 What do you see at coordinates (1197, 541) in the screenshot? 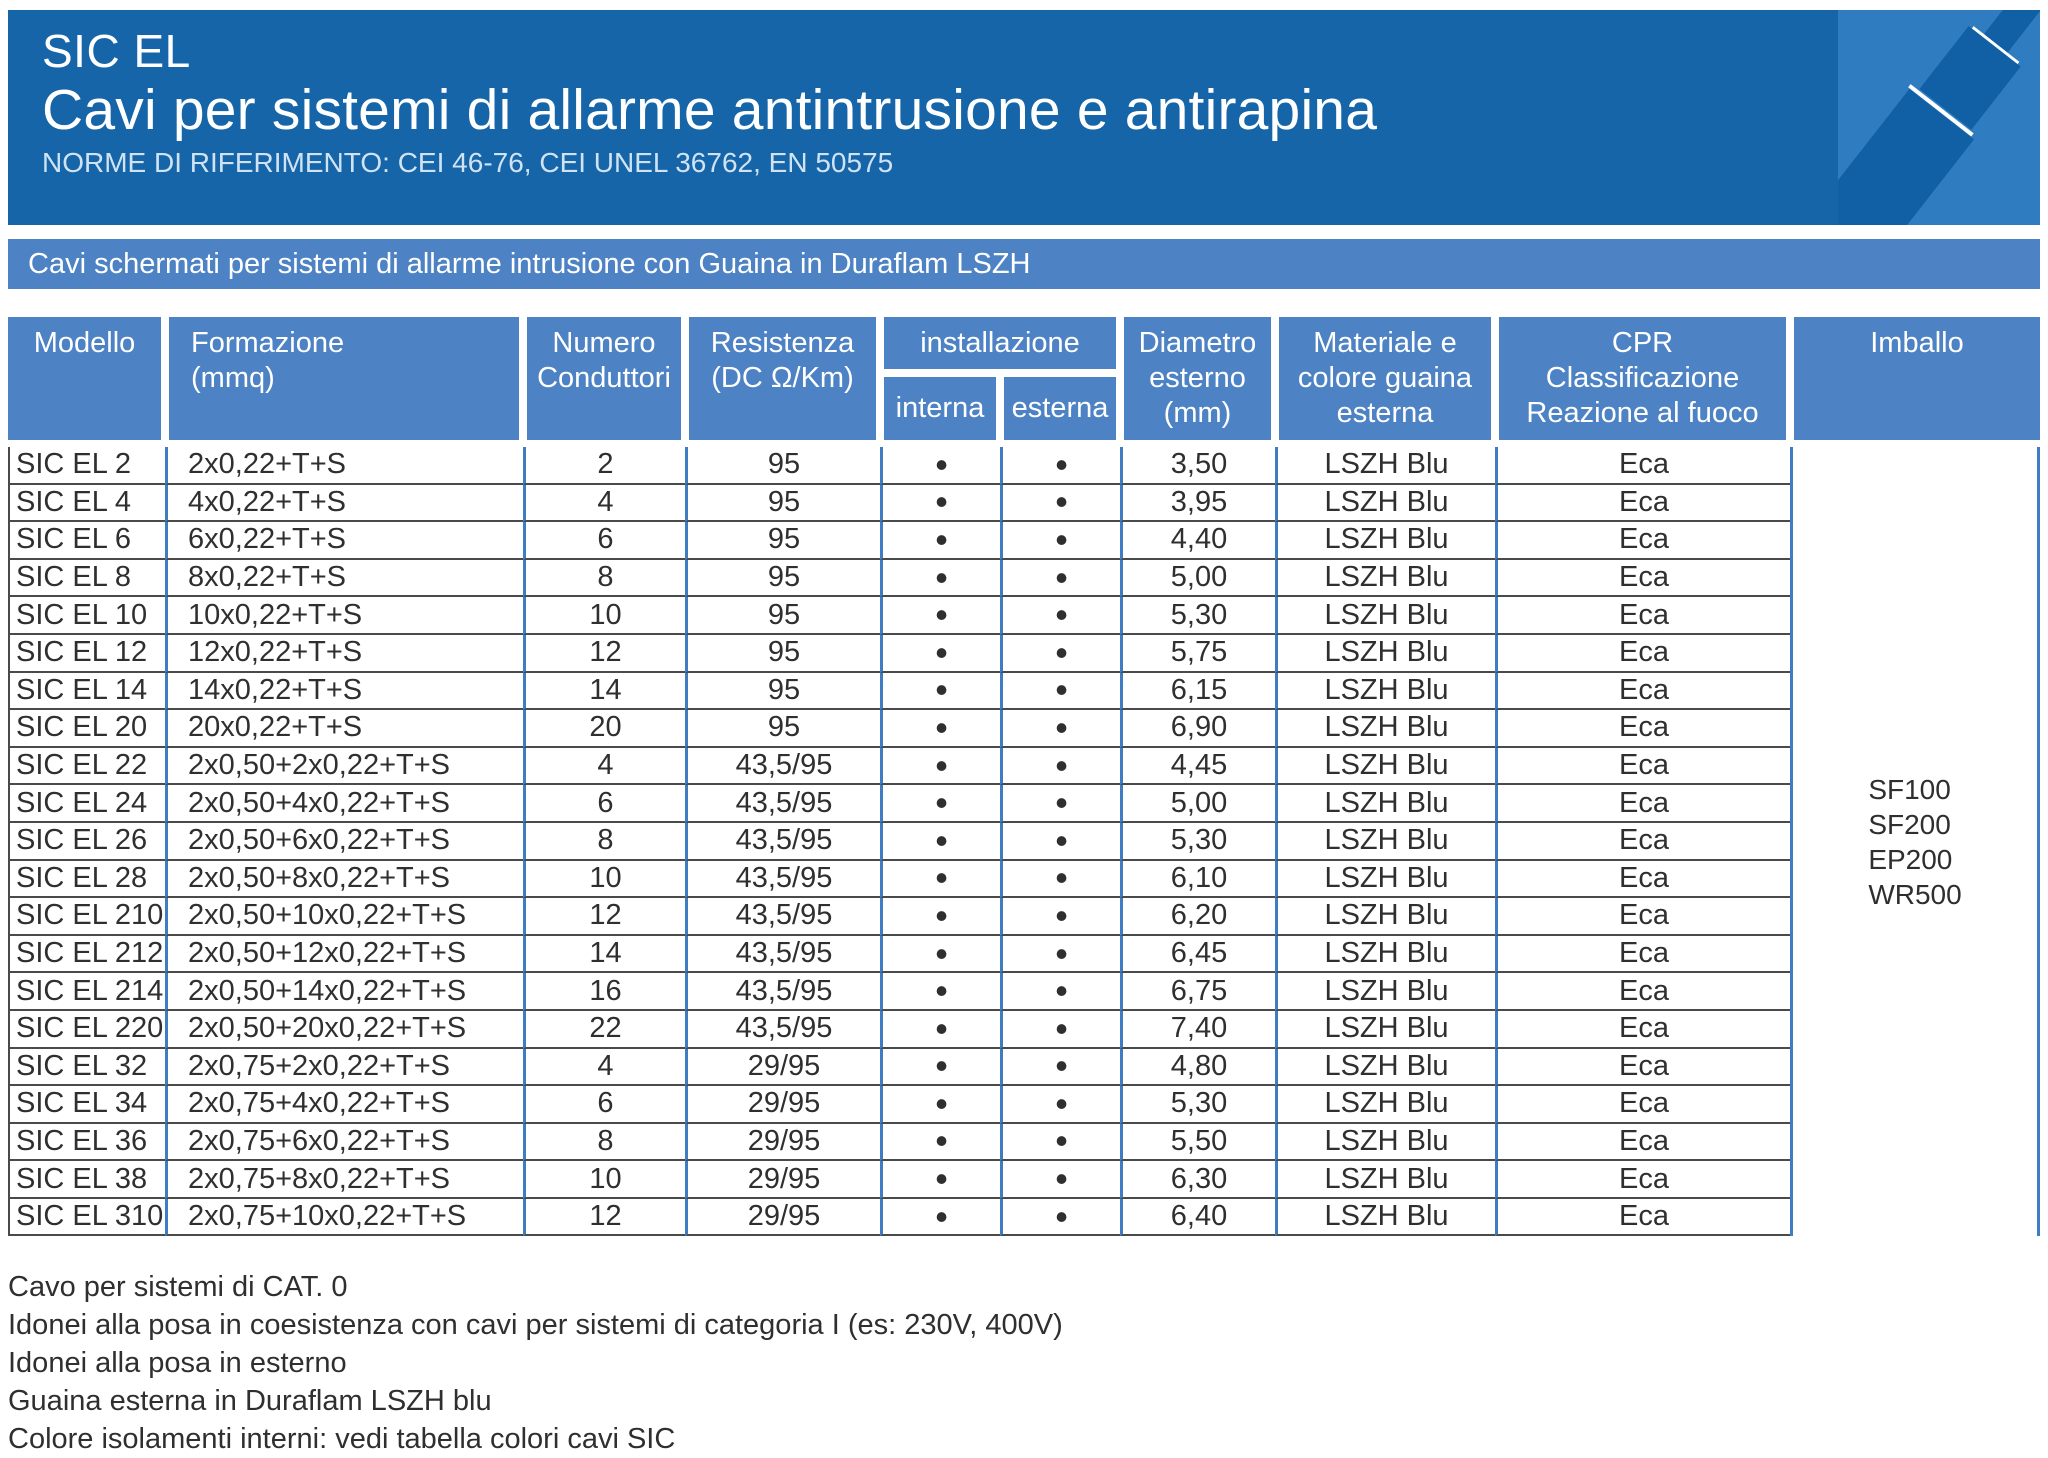
I see `cell-diametro: 4,40` at bounding box center [1197, 541].